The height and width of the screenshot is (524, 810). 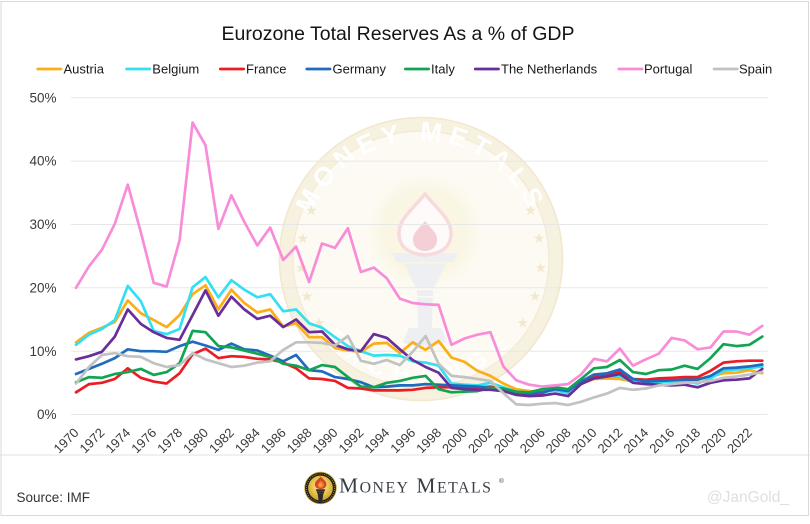 I want to click on svg-text: Portugal, so click(x=668, y=69).